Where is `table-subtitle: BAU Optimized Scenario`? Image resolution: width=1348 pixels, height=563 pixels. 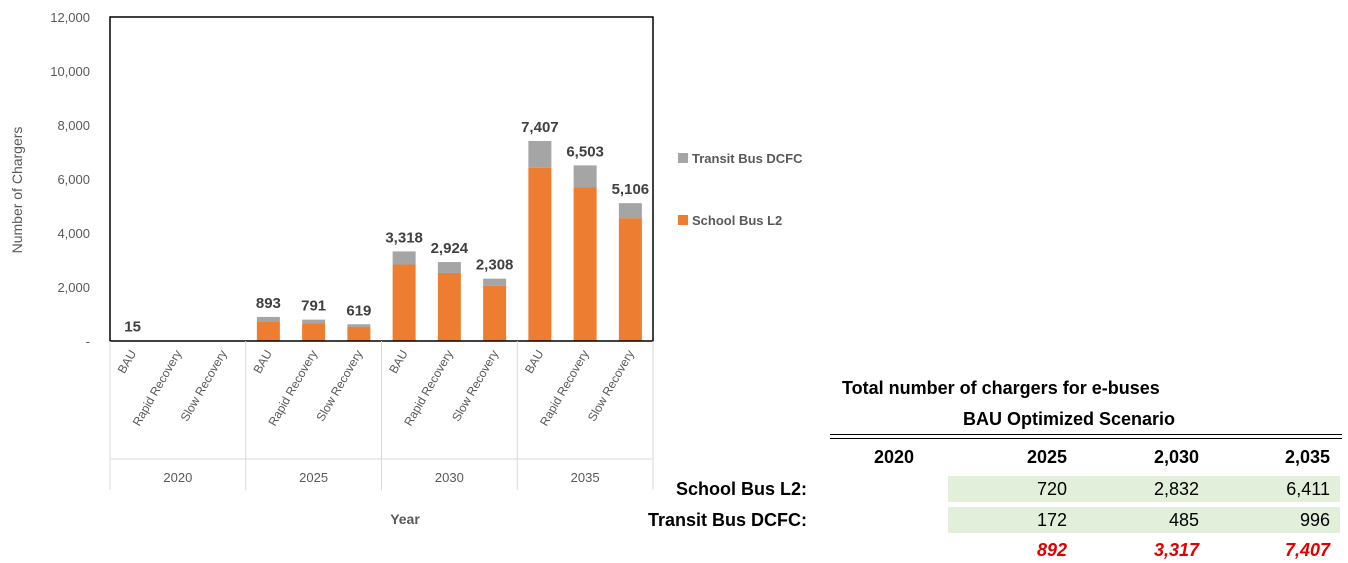 table-subtitle: BAU Optimized Scenario is located at coordinates (1069, 419).